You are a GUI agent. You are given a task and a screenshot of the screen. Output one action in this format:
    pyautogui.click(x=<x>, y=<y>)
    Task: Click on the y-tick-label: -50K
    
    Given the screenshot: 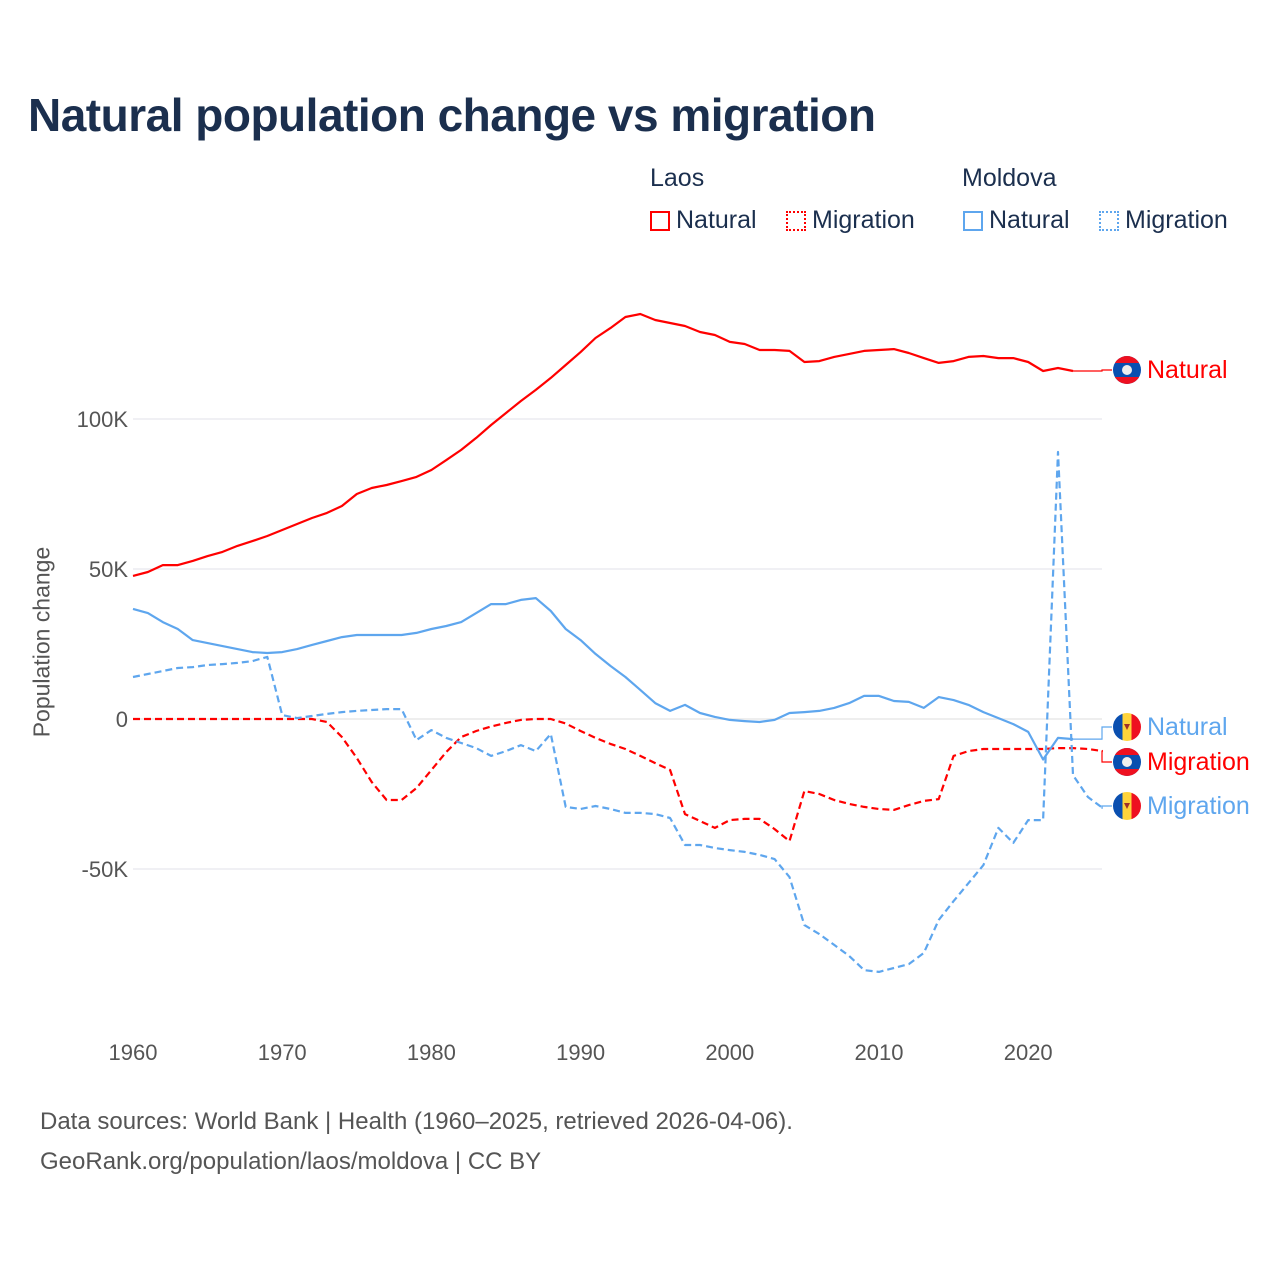 What is the action you would take?
    pyautogui.click(x=105, y=869)
    